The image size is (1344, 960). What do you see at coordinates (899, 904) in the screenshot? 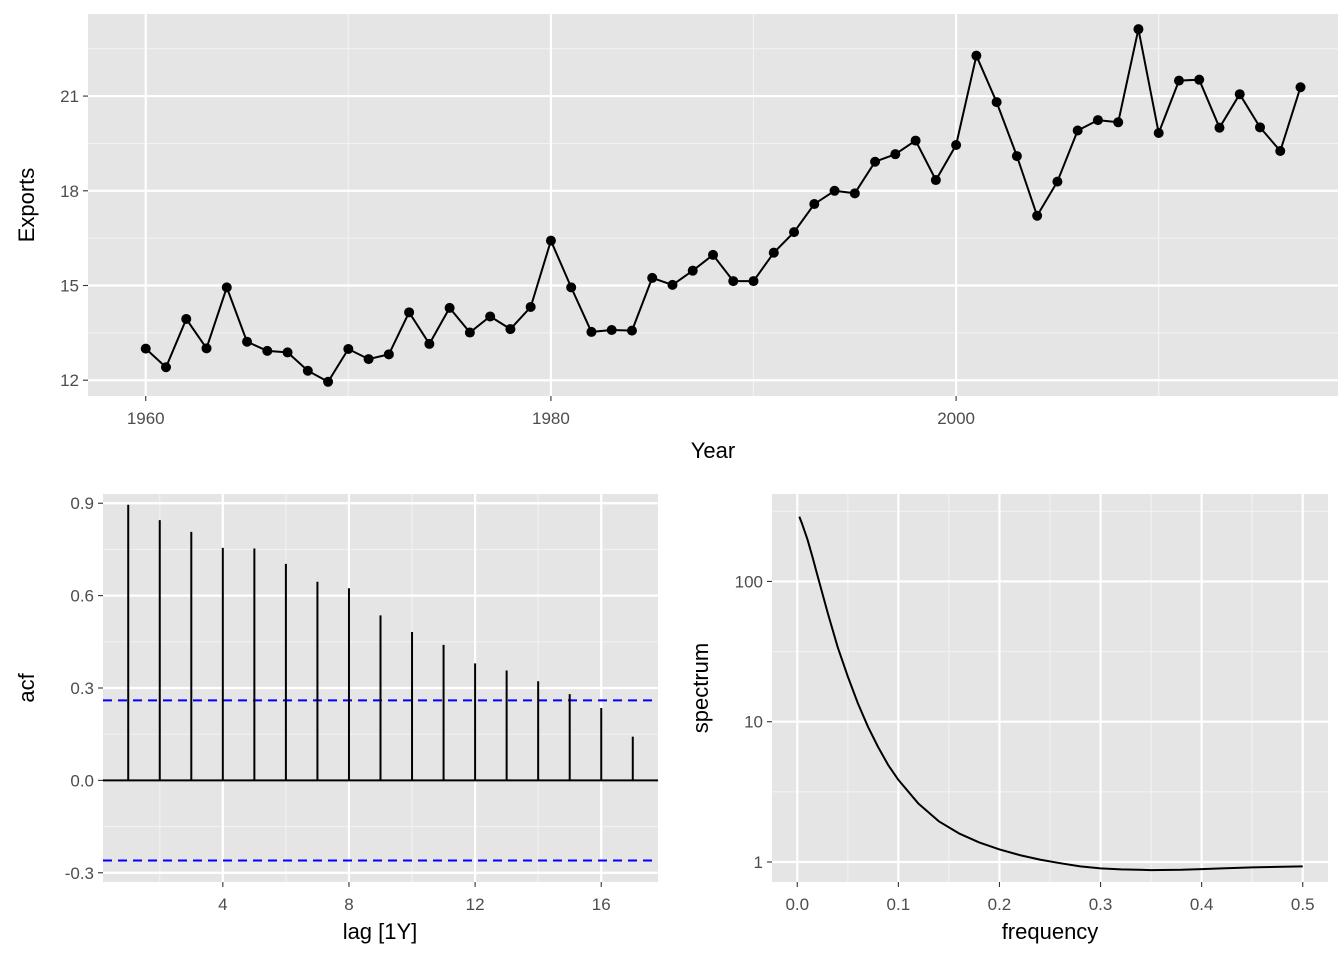
I see `spectrum-x-tick-label: 0.1` at bounding box center [899, 904].